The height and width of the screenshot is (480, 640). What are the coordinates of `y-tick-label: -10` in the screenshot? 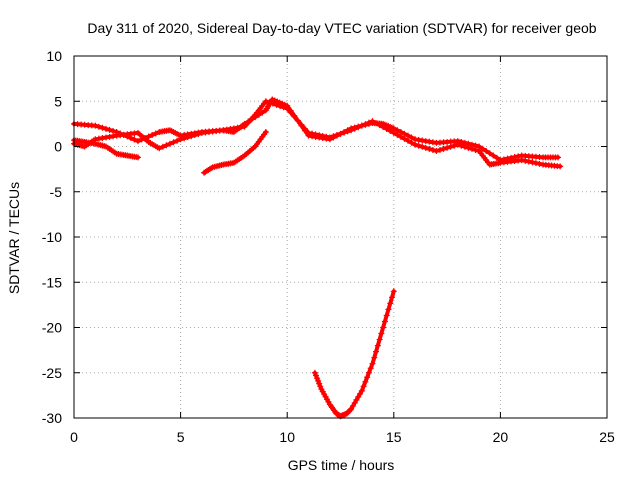 It's located at (52, 237).